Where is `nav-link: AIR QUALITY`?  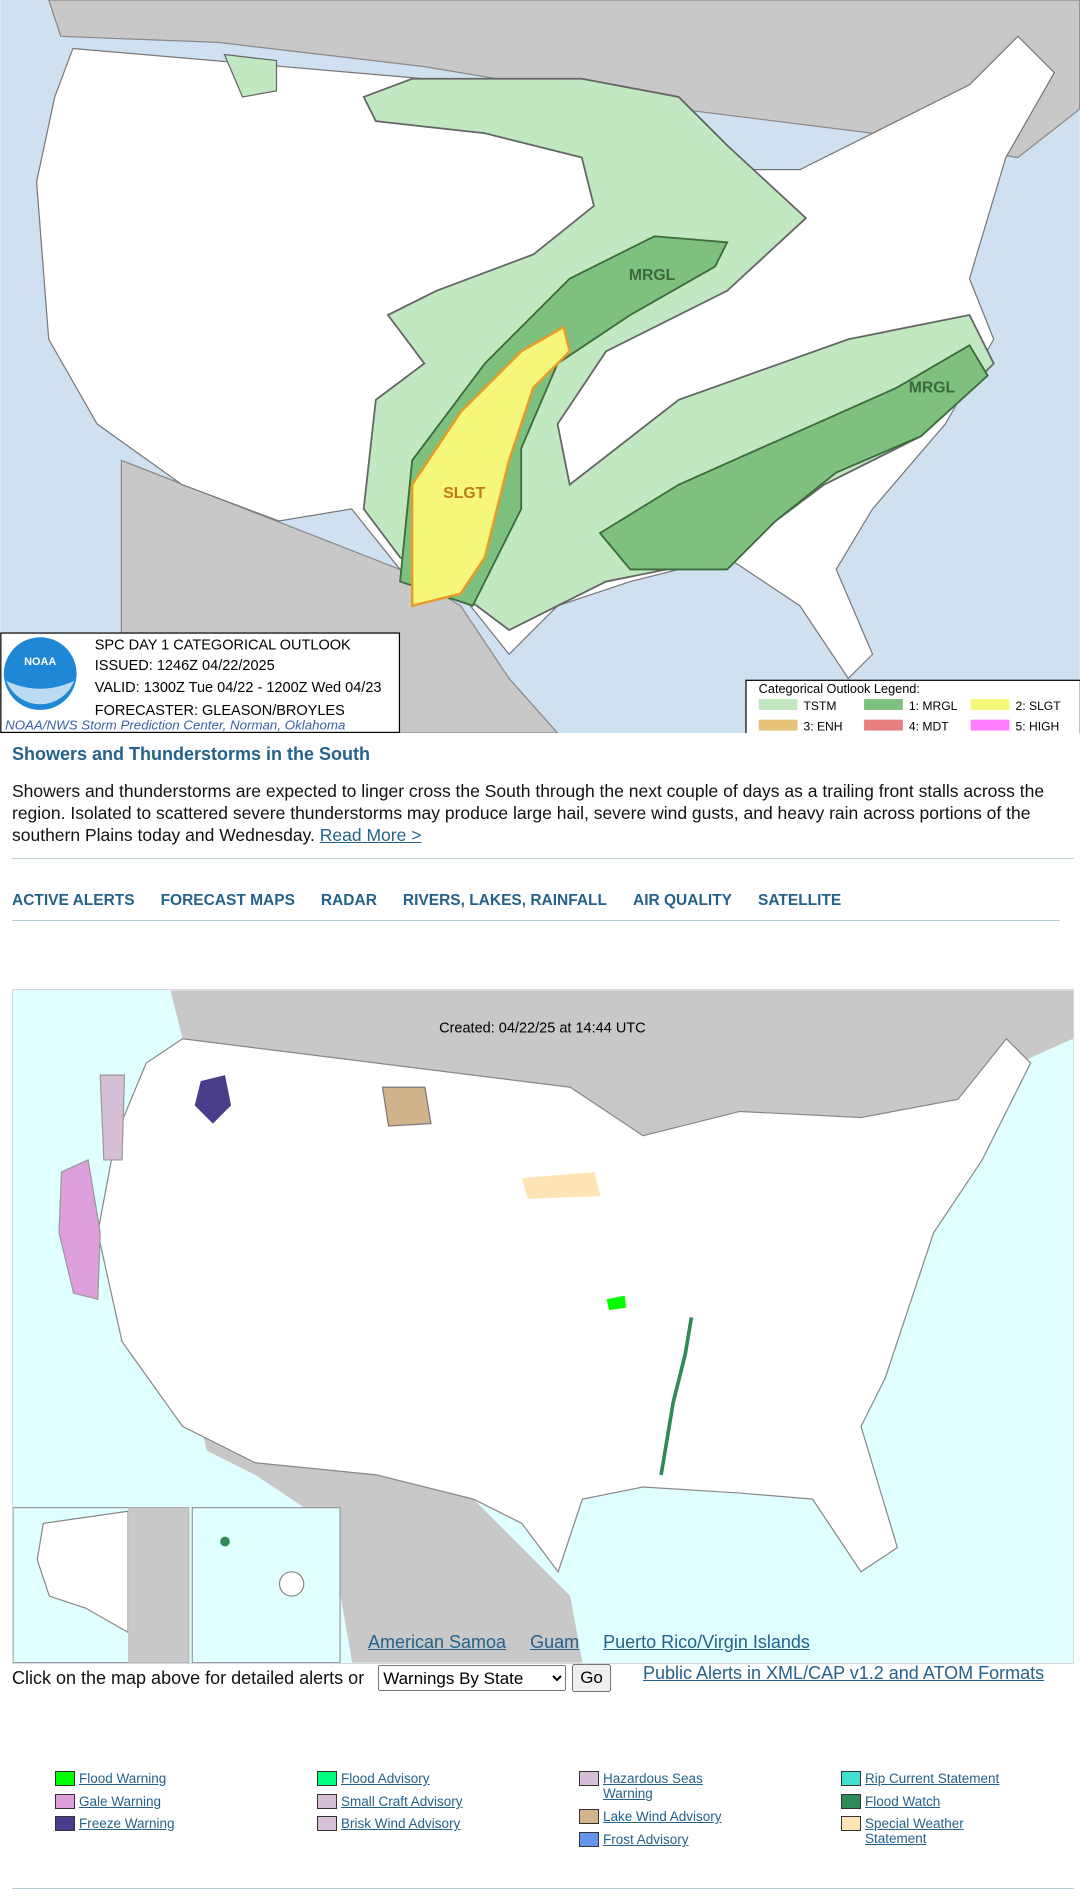 nav-link: AIR QUALITY is located at coordinates (683, 900).